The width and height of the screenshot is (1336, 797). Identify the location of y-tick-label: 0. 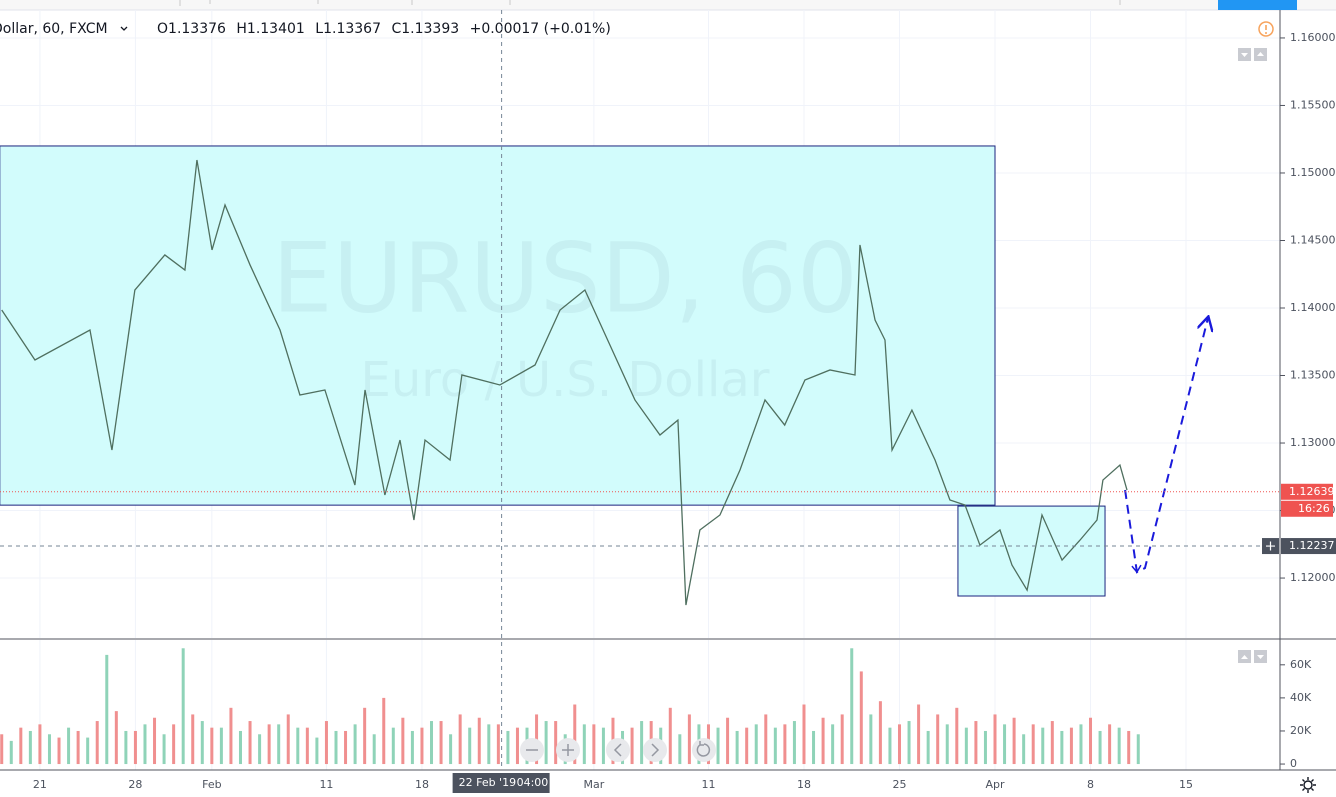
(1293, 763).